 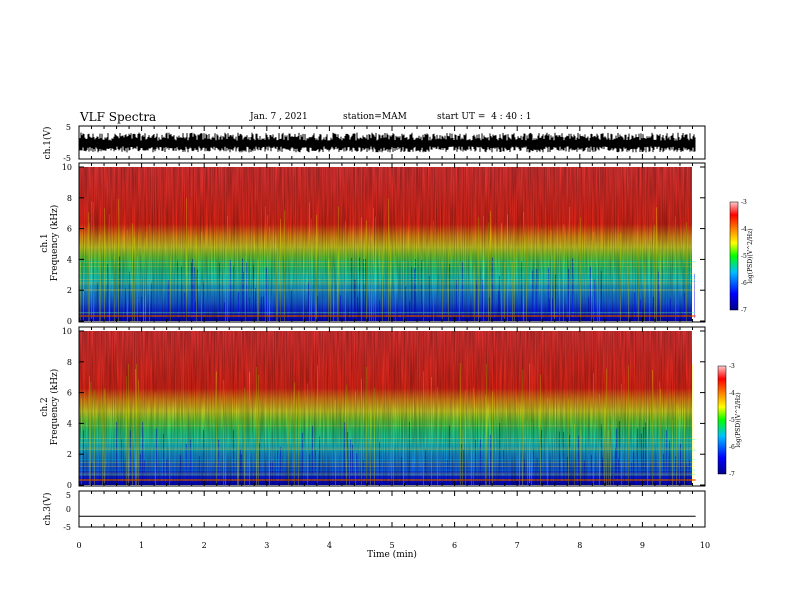 I want to click on ch2-colorbar-label: log(PSD)(V^2/Hz), so click(x=738, y=419).